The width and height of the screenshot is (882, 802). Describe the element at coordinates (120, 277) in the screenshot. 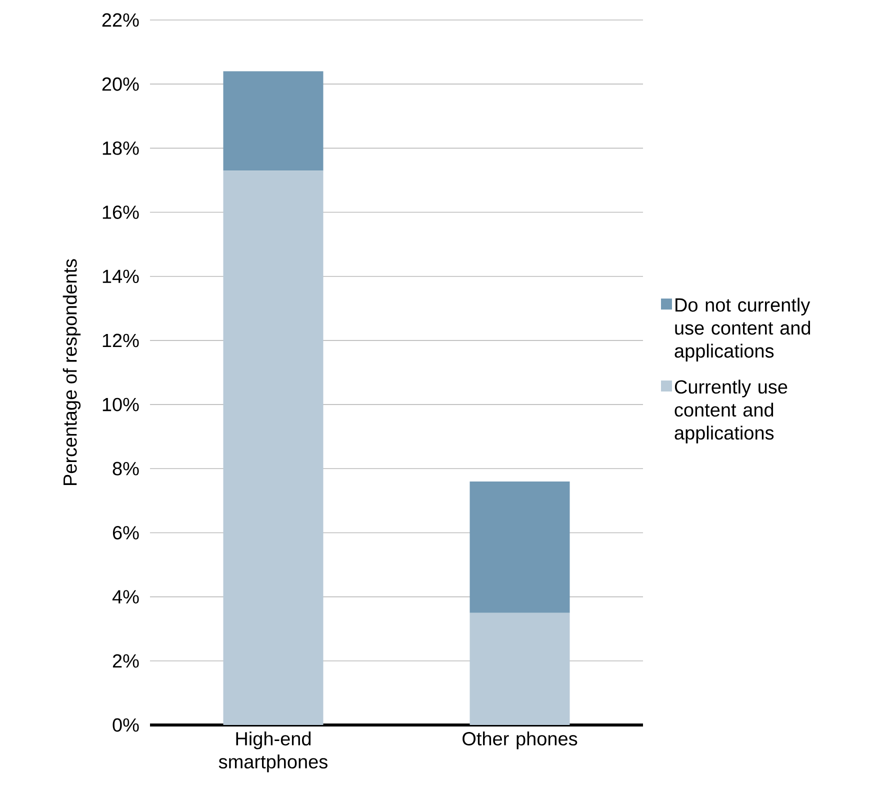

I see `y-tick-label: 14%` at that location.